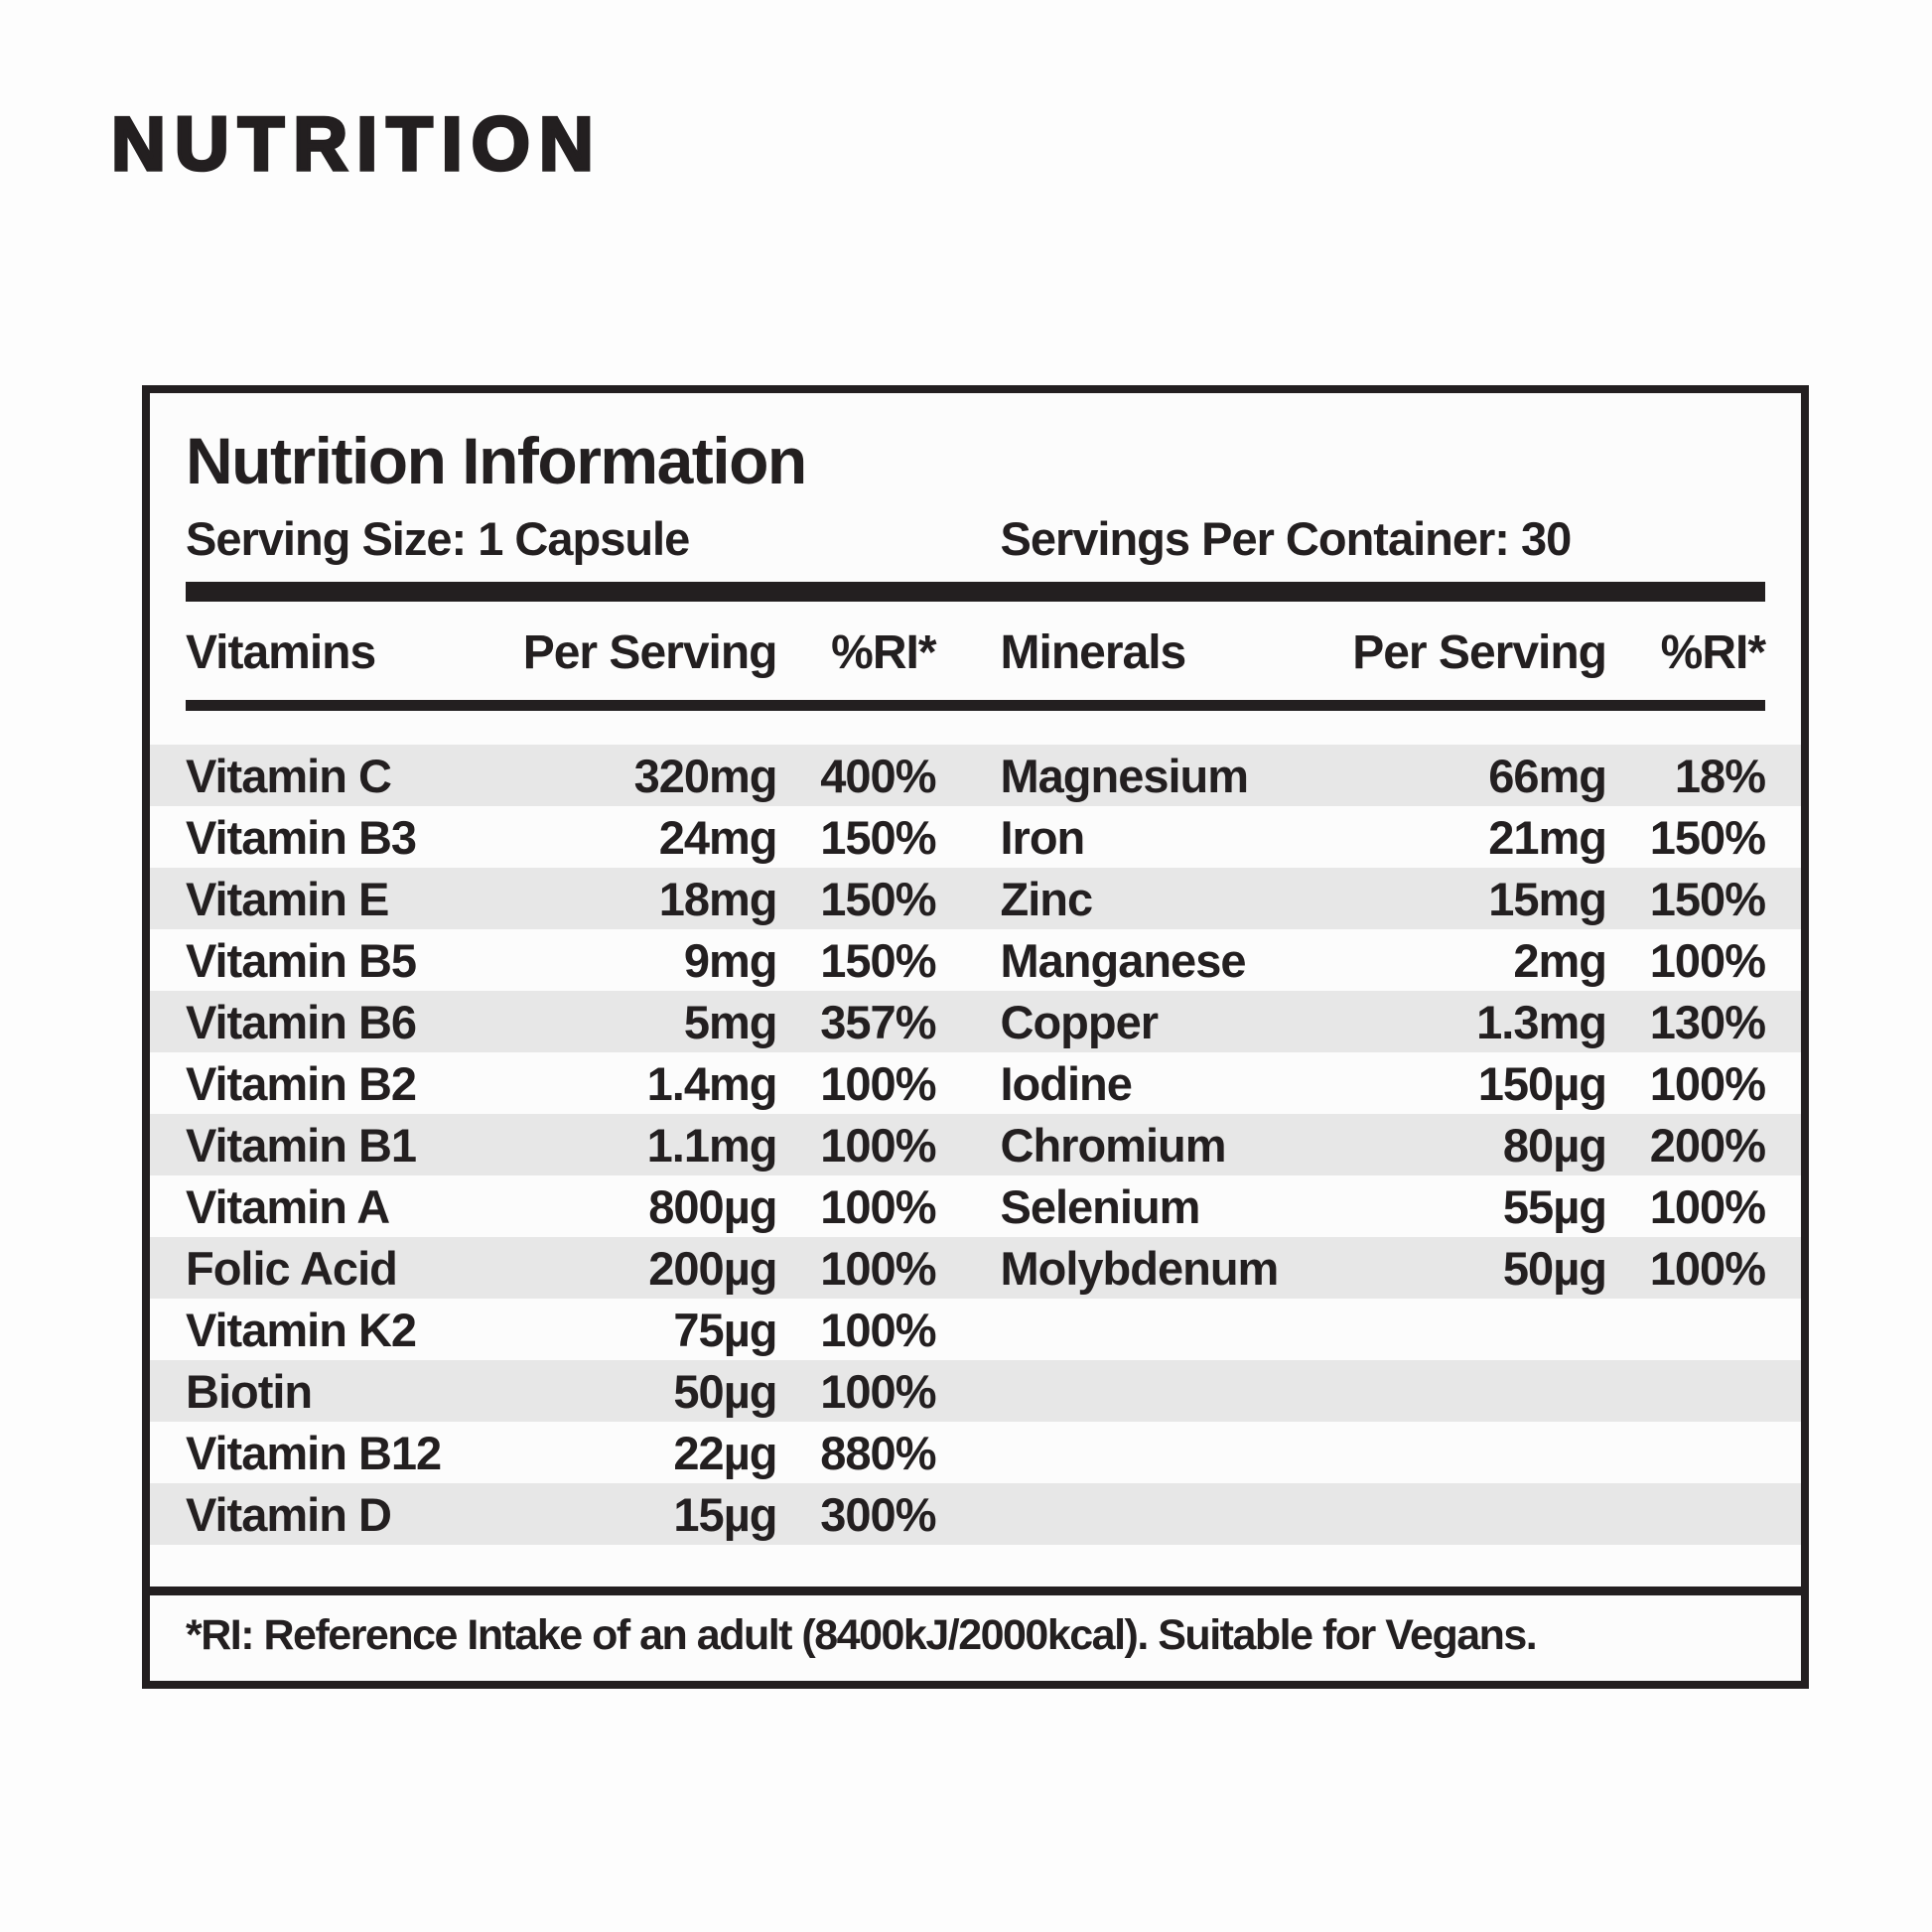  Describe the element at coordinates (1079, 1022) in the screenshot. I see `mineral-name: Copper` at that location.